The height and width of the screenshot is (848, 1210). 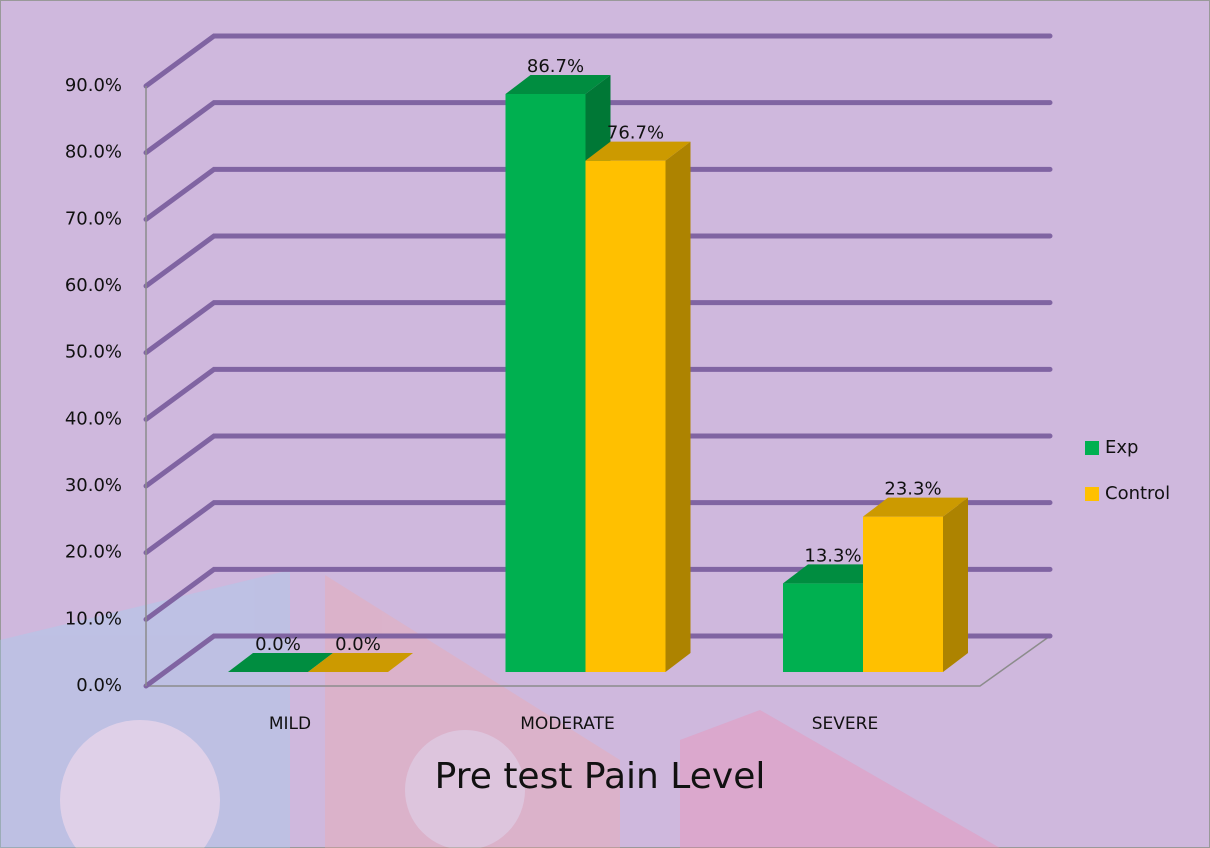 What do you see at coordinates (93, 285) in the screenshot?
I see `y-tick-label: 60.0%` at bounding box center [93, 285].